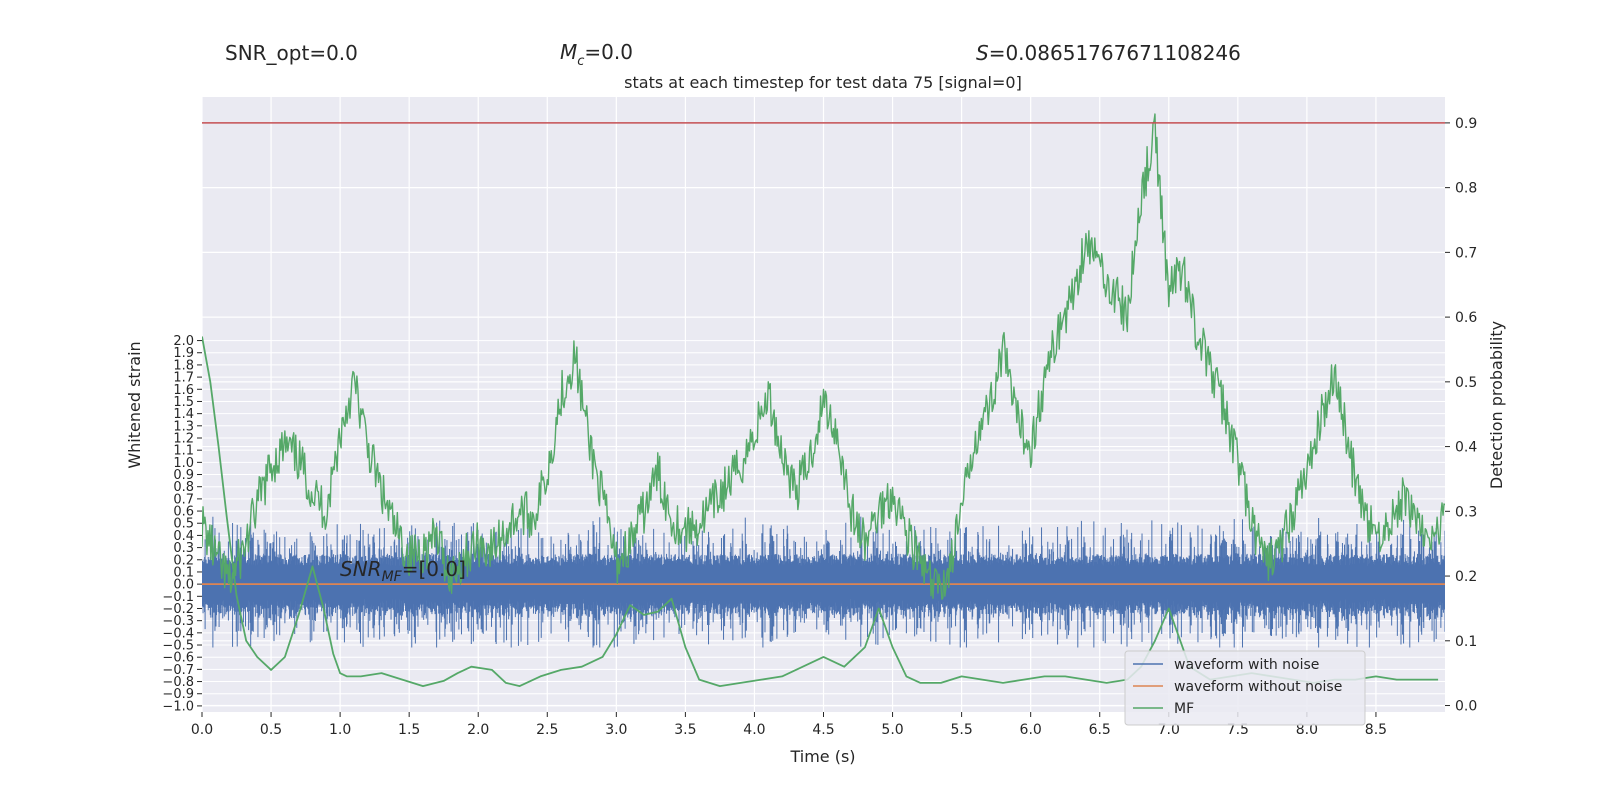 This screenshot has width=1600, height=800. What do you see at coordinates (1184, 709) in the screenshot?
I see `legend-label-mf: MF` at bounding box center [1184, 709].